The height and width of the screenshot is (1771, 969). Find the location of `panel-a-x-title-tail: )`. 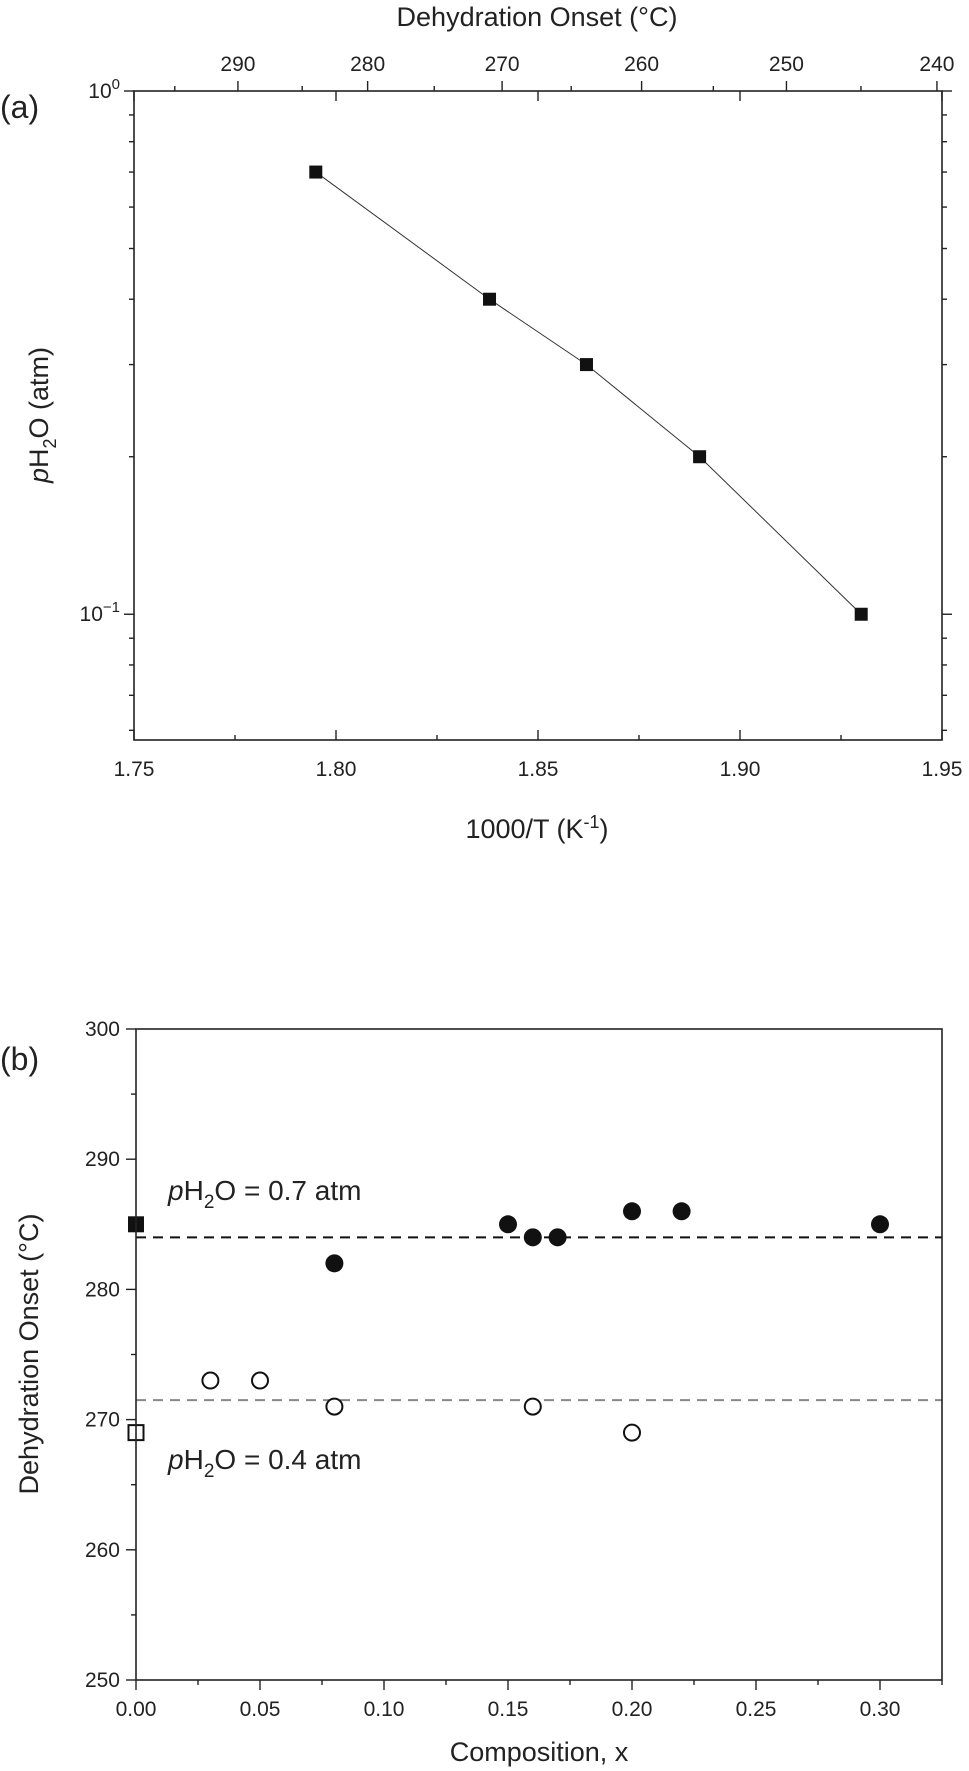

panel-a-x-title-tail: ) is located at coordinates (604, 829).